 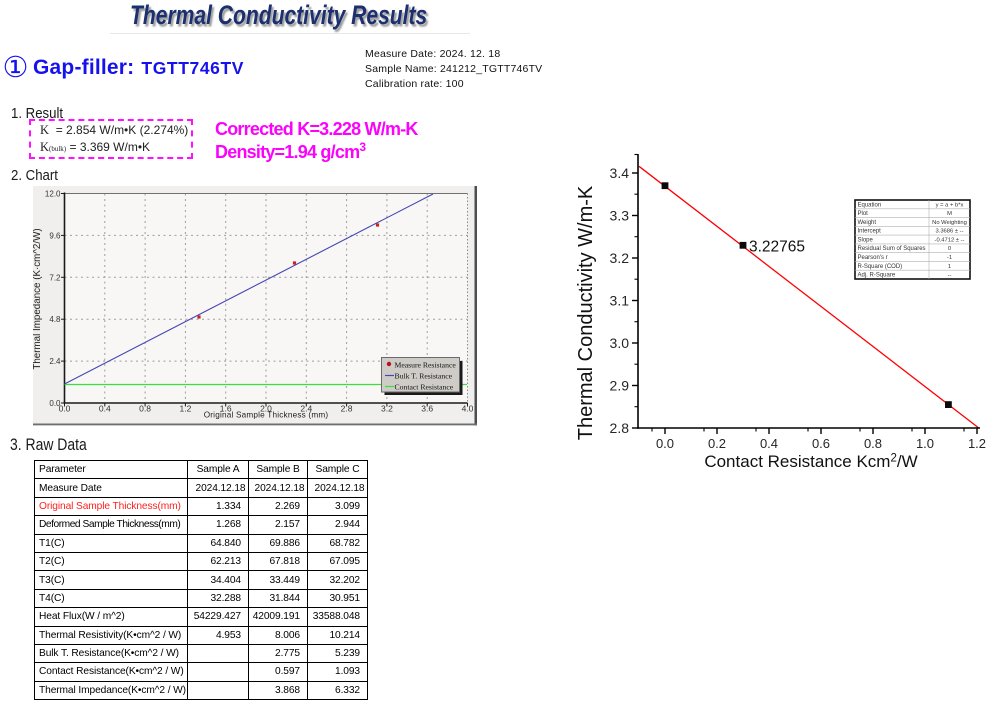 What do you see at coordinates (949, 267) in the screenshot?
I see `svg-text: 1` at bounding box center [949, 267].